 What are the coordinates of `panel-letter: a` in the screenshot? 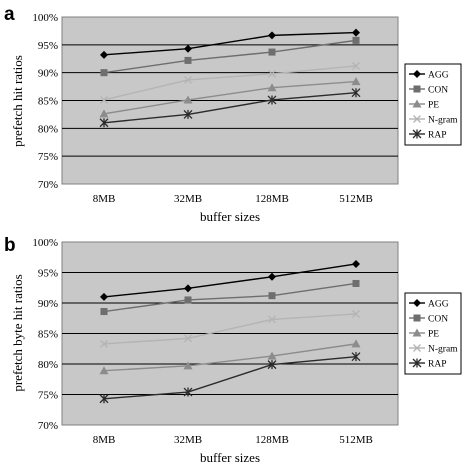 It's located at (9, 14).